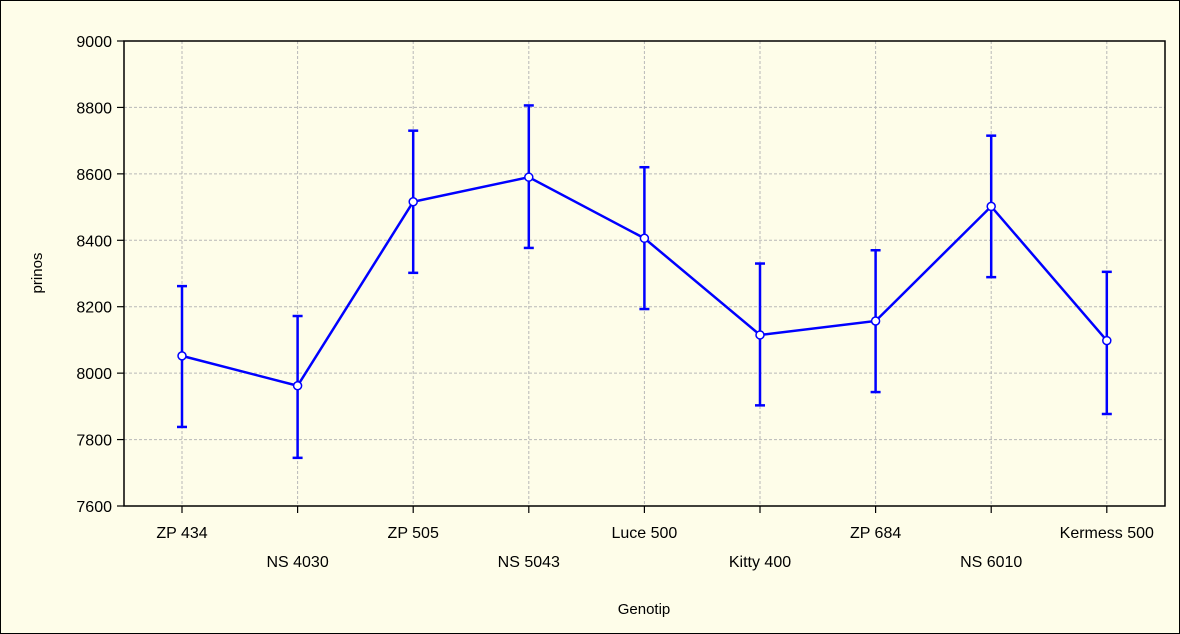 The height and width of the screenshot is (634, 1180). What do you see at coordinates (644, 609) in the screenshot?
I see `x-axis-label: Genotip` at bounding box center [644, 609].